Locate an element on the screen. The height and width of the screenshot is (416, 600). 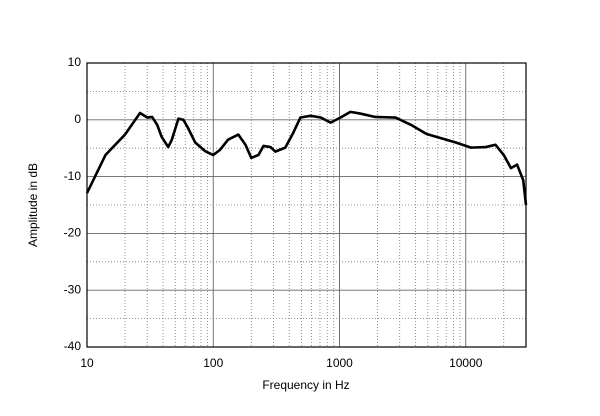
x-axis-label: Frequency in Hz is located at coordinates (305, 385).